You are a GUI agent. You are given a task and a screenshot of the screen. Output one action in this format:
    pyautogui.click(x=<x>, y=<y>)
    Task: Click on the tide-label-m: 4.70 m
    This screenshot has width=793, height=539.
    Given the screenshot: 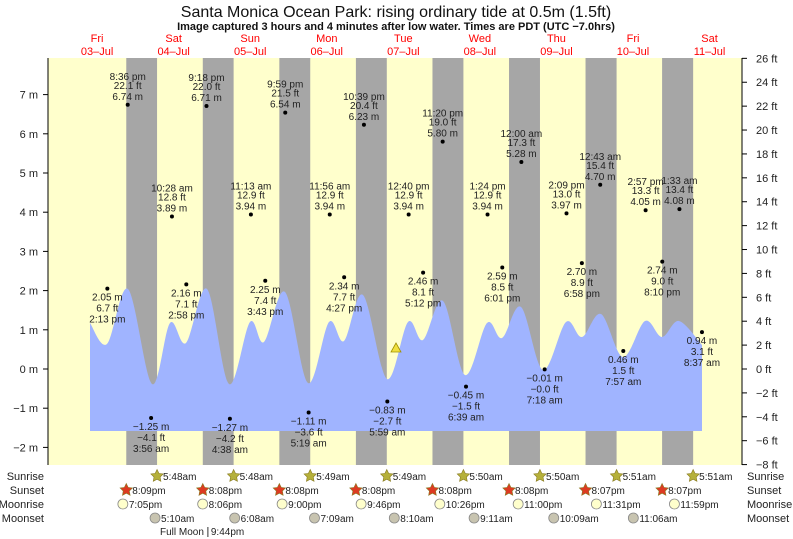 What is the action you would take?
    pyautogui.click(x=600, y=177)
    